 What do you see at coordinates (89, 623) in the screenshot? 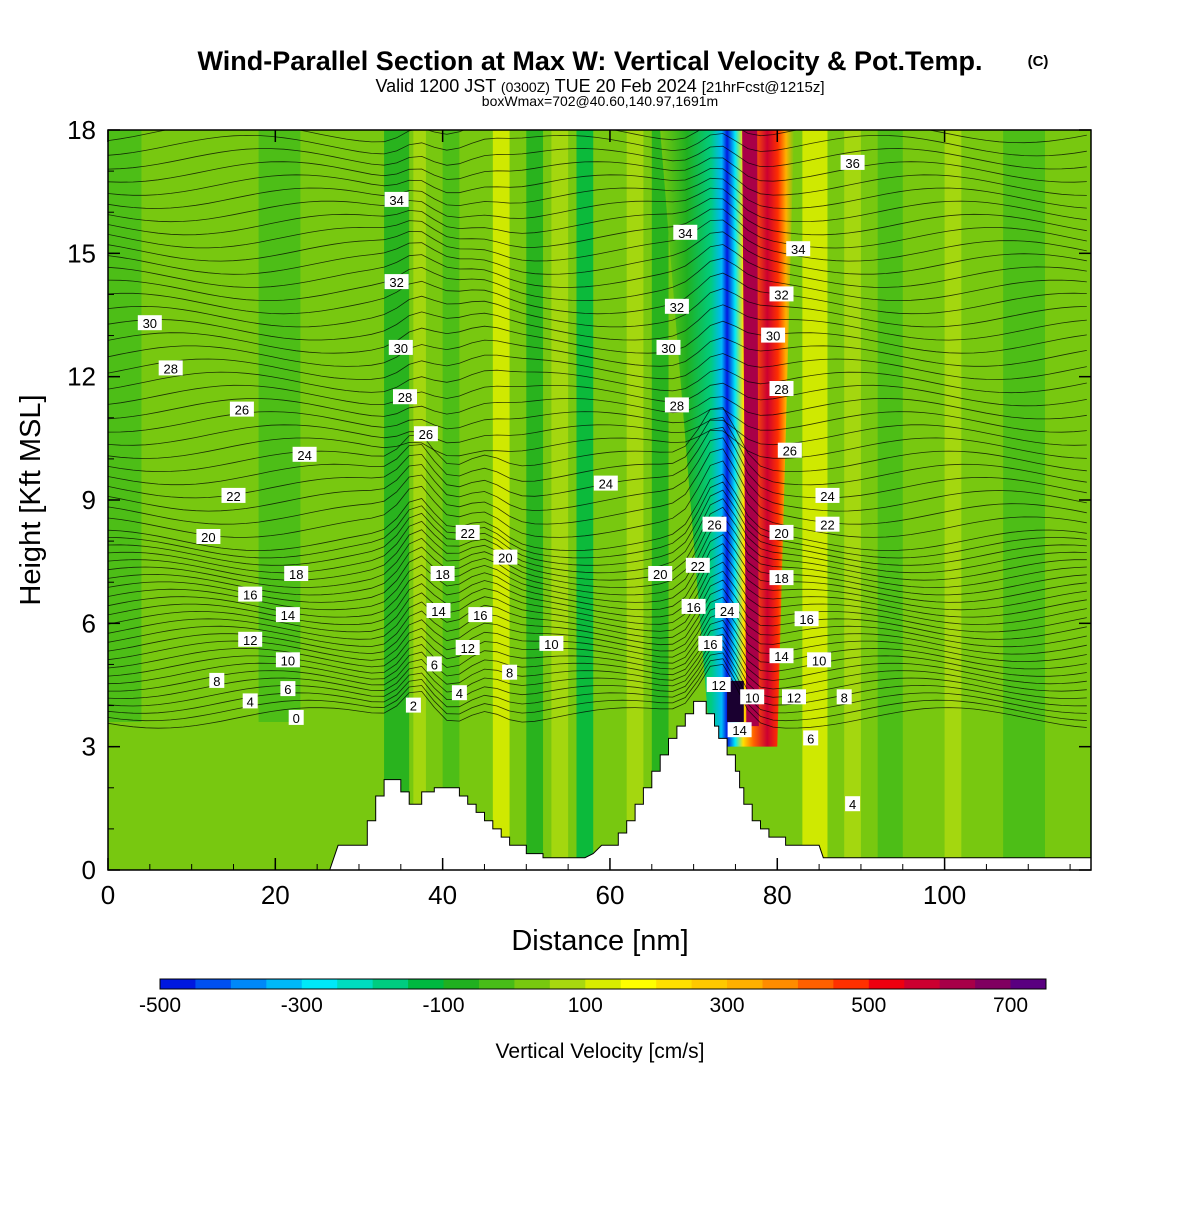
I see `y-tick-label: 6` at bounding box center [89, 623].